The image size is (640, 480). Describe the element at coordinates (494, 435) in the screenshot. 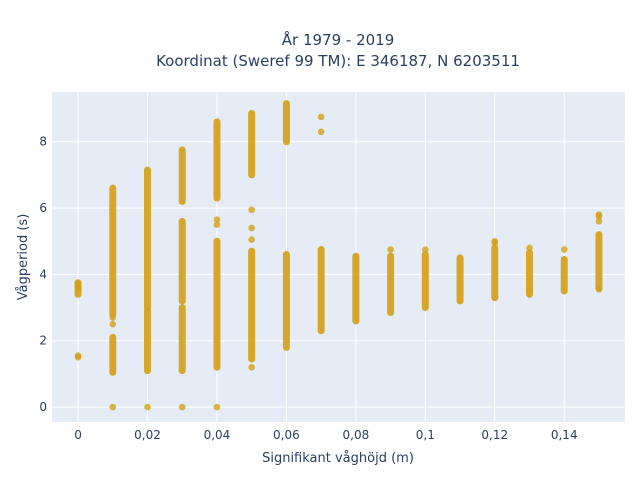

I see `x-tick-label: 0,12` at that location.